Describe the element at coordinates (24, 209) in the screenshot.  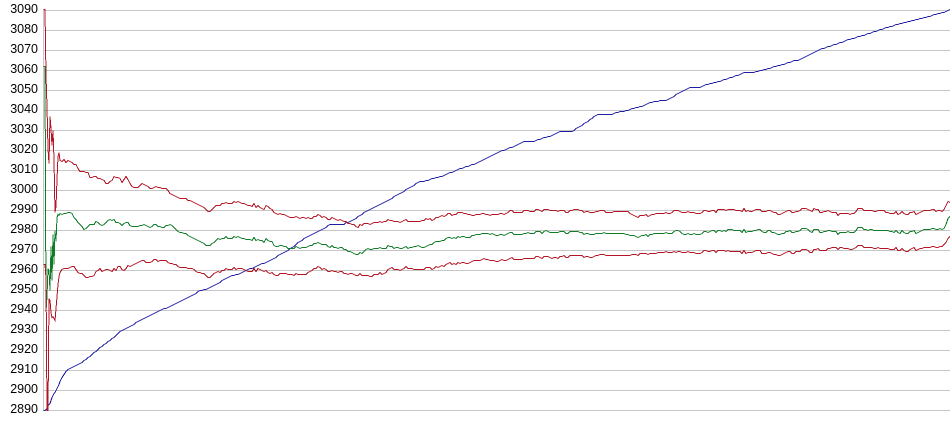
I see `svg-text: 2990` at that location.